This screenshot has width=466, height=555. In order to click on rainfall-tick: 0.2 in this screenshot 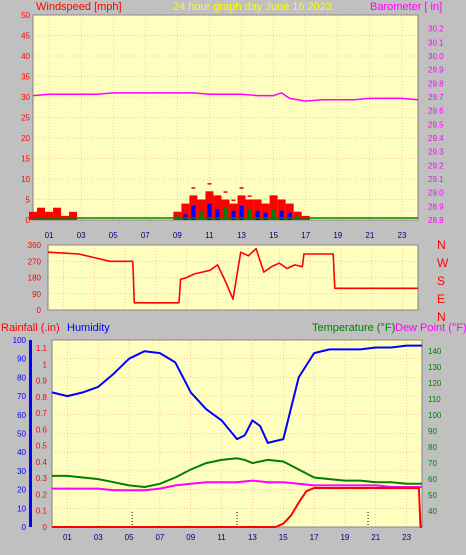, I will do `click(42, 494)`.